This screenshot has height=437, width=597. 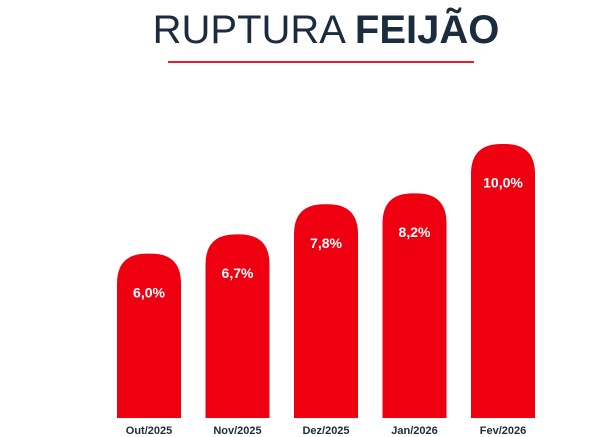 What do you see at coordinates (325, 431) in the screenshot?
I see `x-tick-label: Dez/2025` at bounding box center [325, 431].